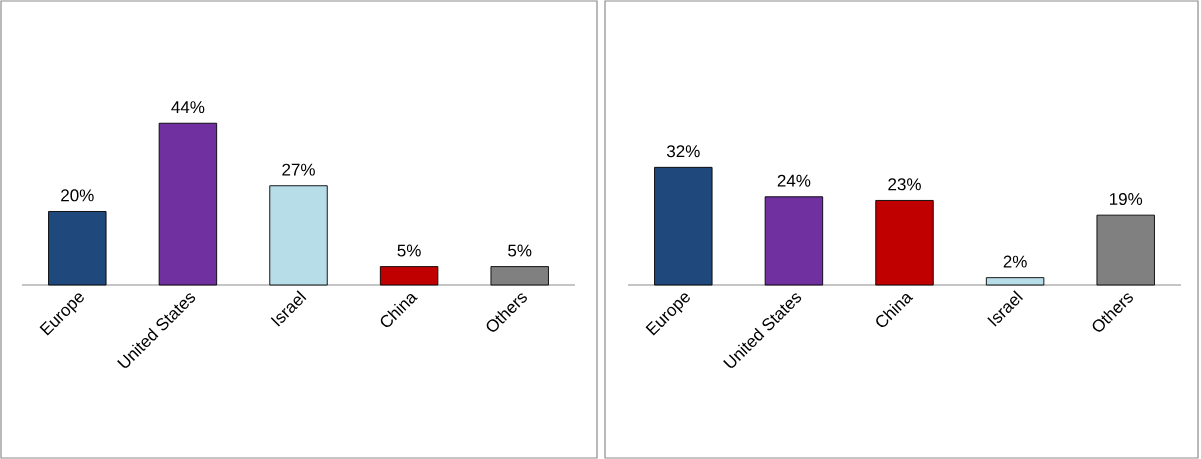 The height and width of the screenshot is (459, 1201). I want to click on data-label: 23%, so click(904, 184).